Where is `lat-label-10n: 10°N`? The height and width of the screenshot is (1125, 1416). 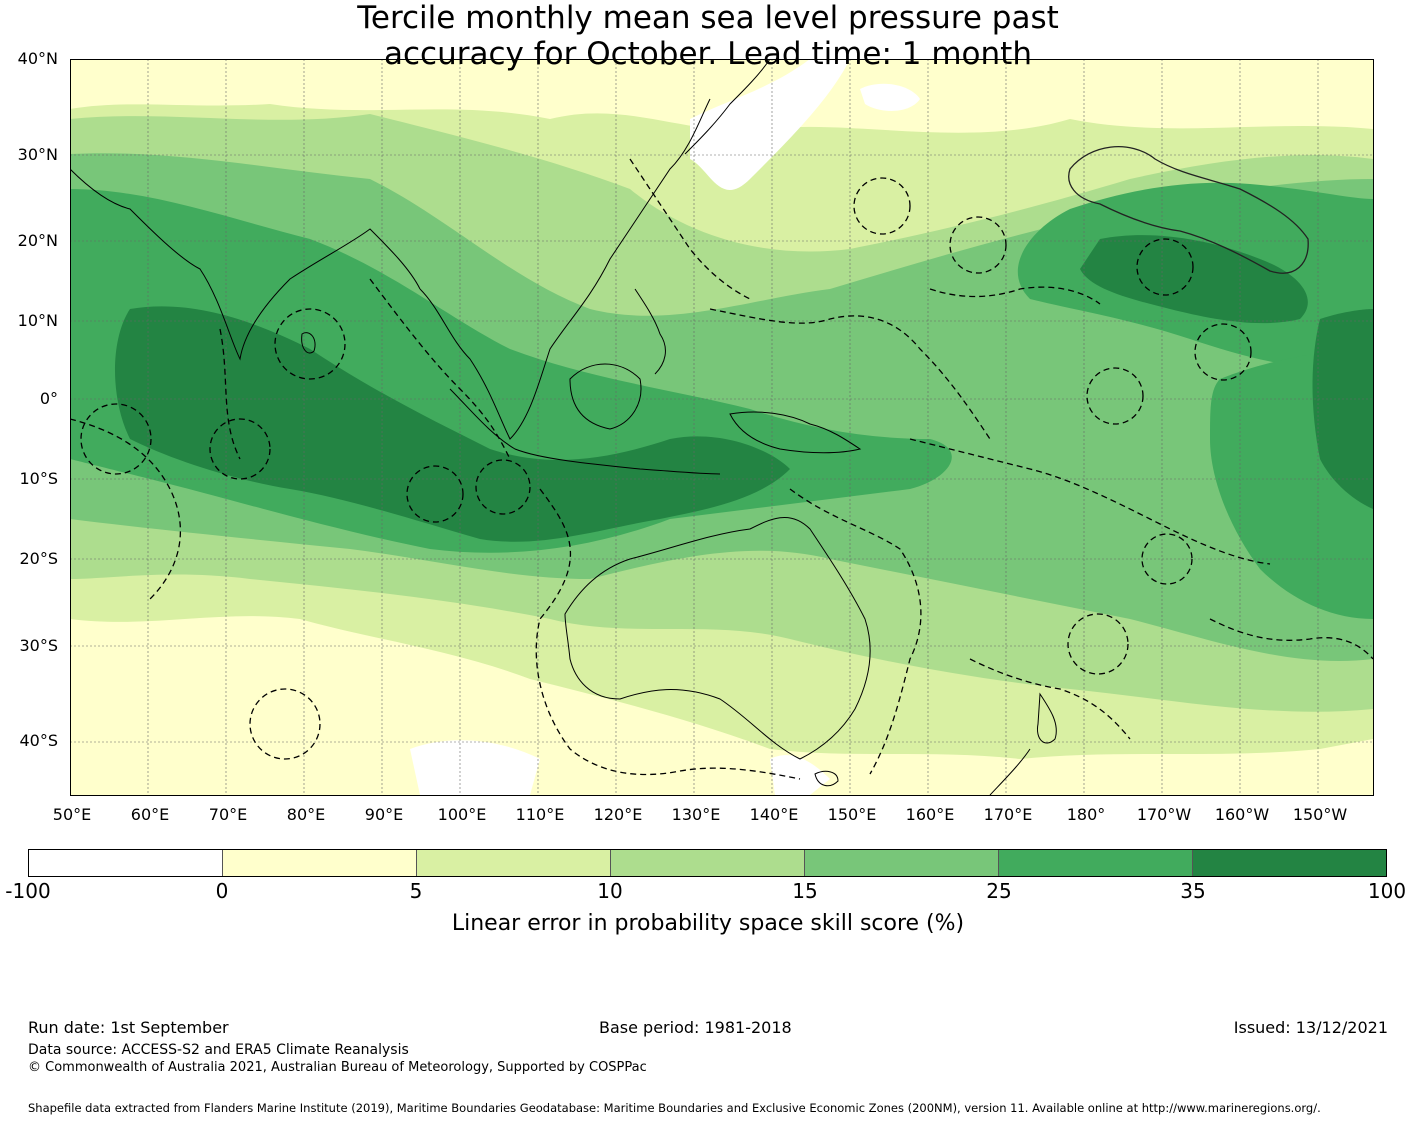
lat-label-10n: 10°N is located at coordinates (37, 320).